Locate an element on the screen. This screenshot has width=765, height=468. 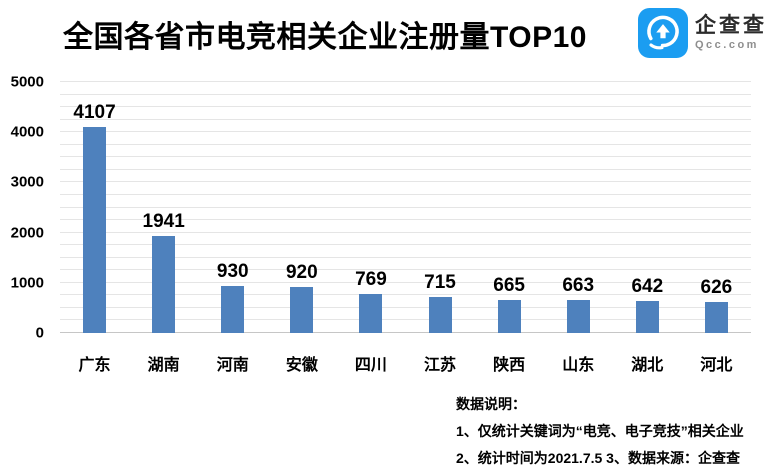
bar-column: 769 is located at coordinates (370, 207).